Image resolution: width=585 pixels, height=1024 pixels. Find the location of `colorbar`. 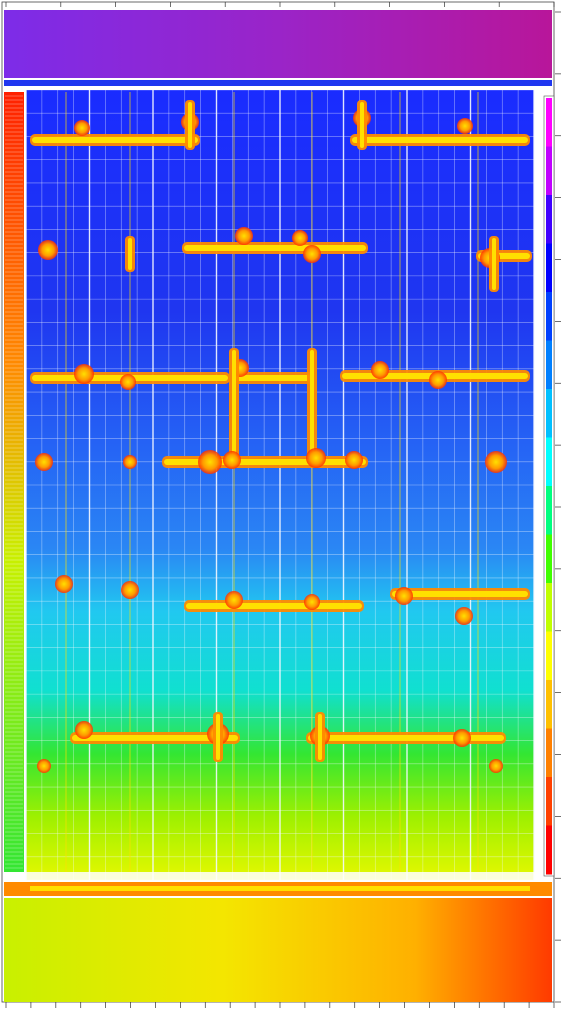

colorbar is located at coordinates (549, 486).